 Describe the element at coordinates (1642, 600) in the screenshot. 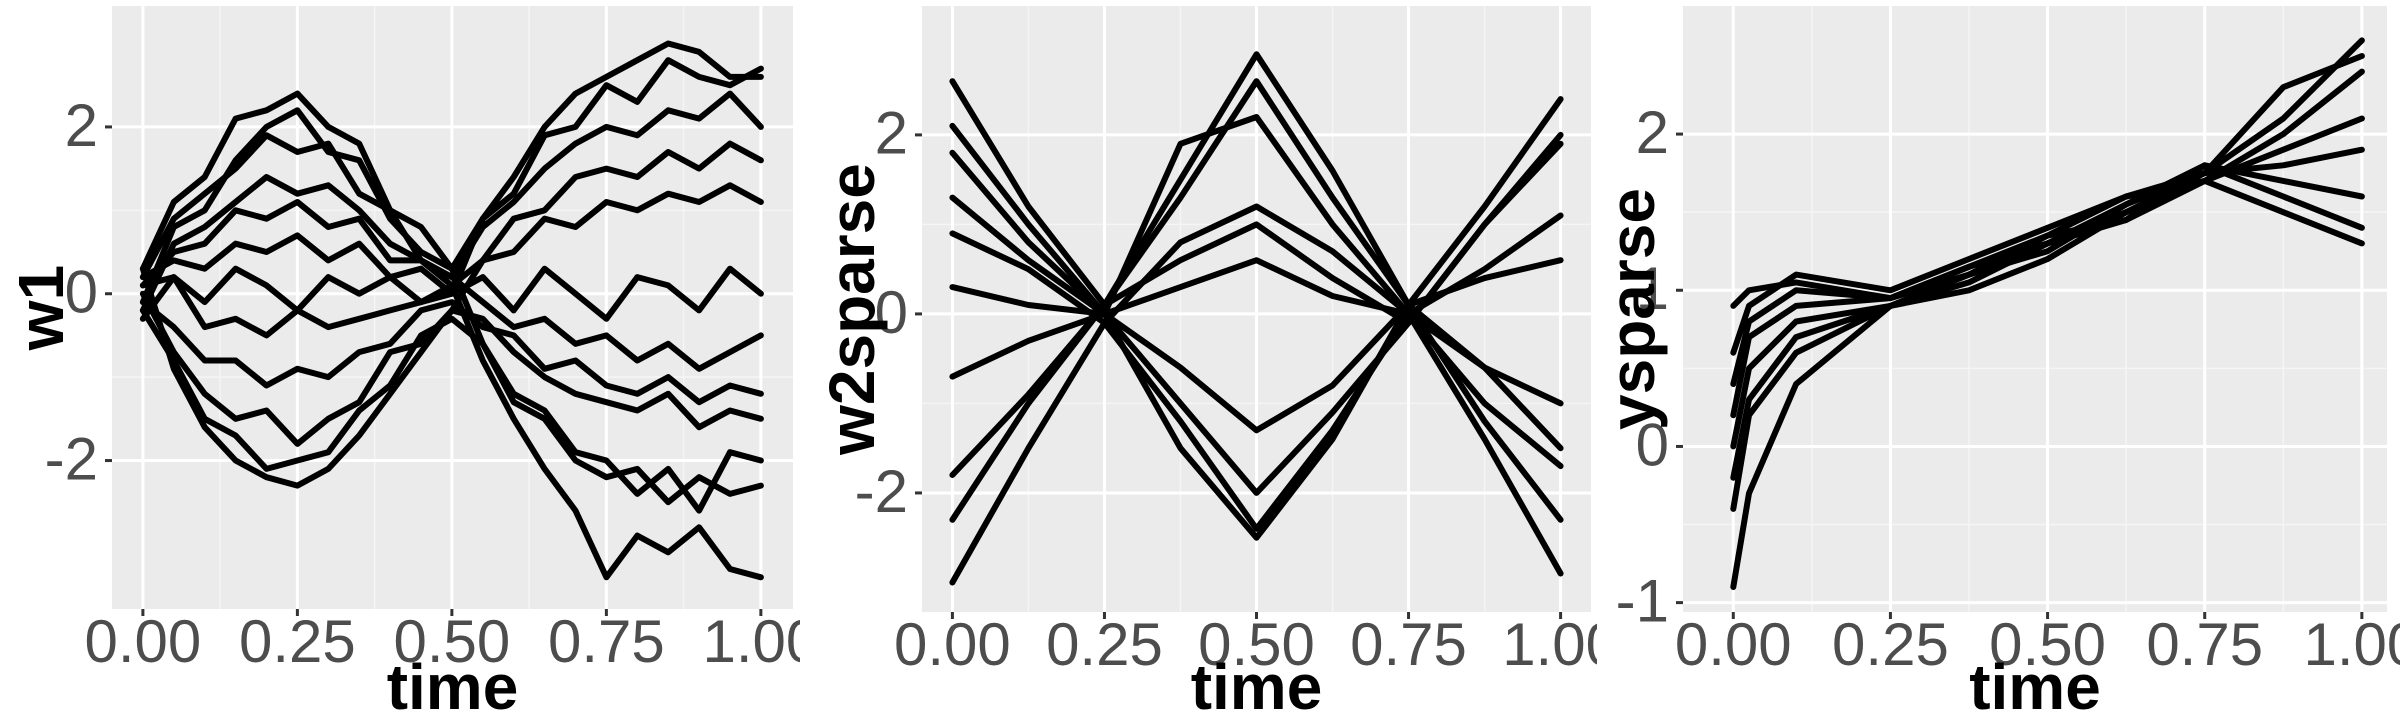

I see `y-tick-label: -1` at that location.